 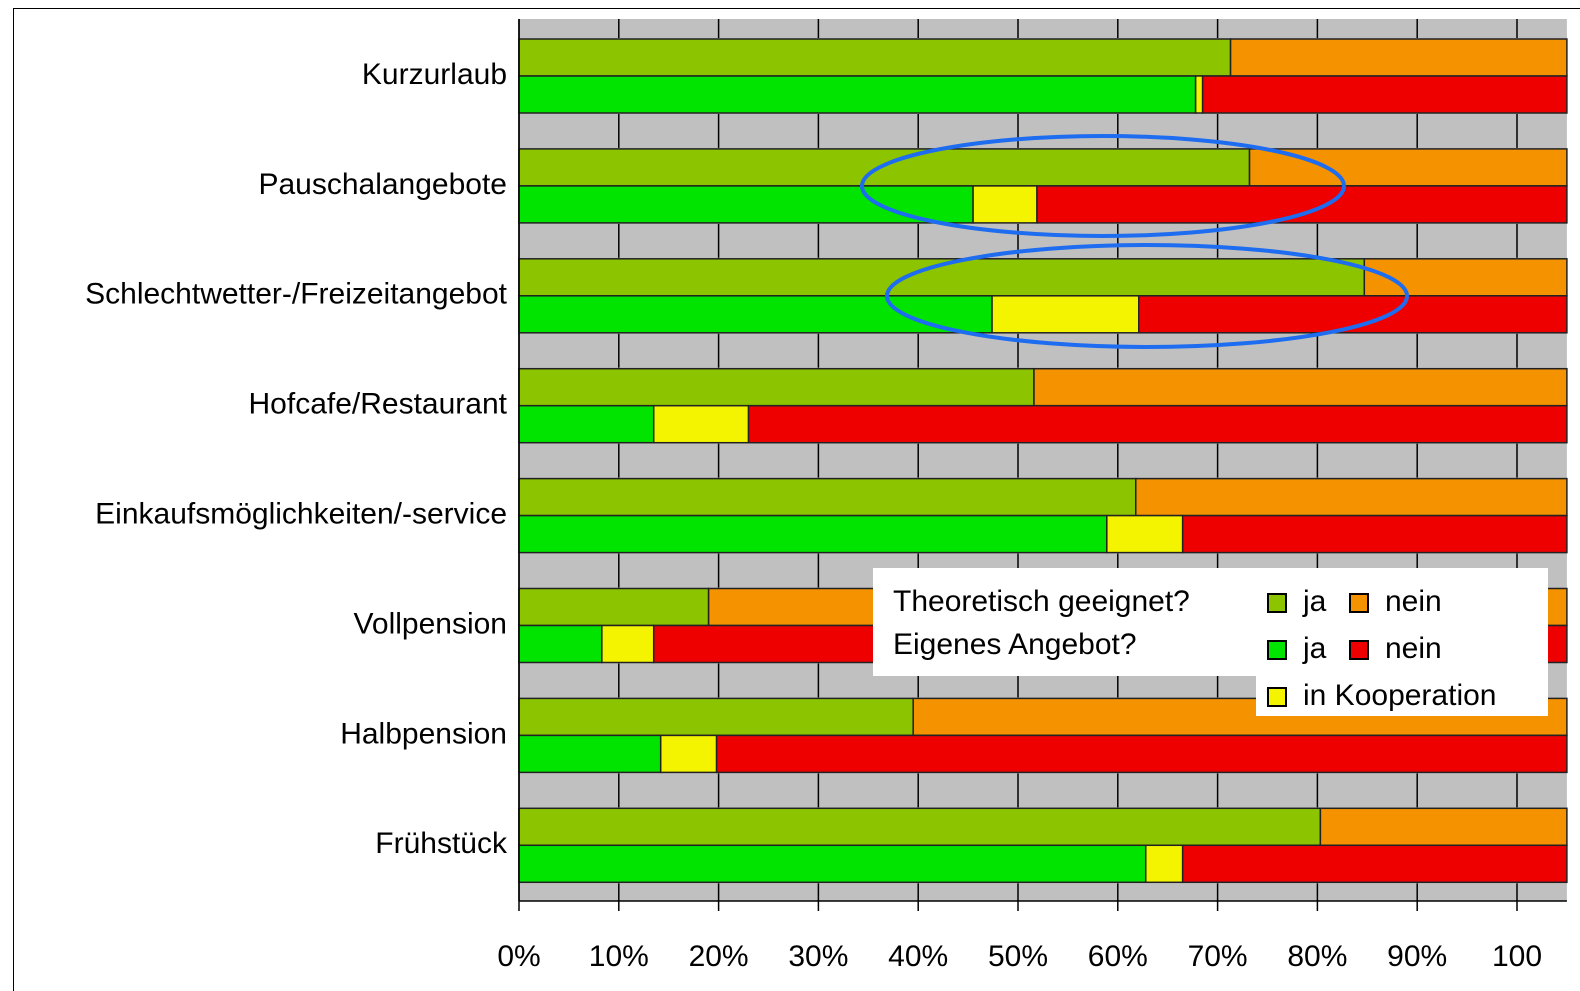 I want to click on legend-group-label: Eigenes Angebot?, so click(x=1015, y=644).